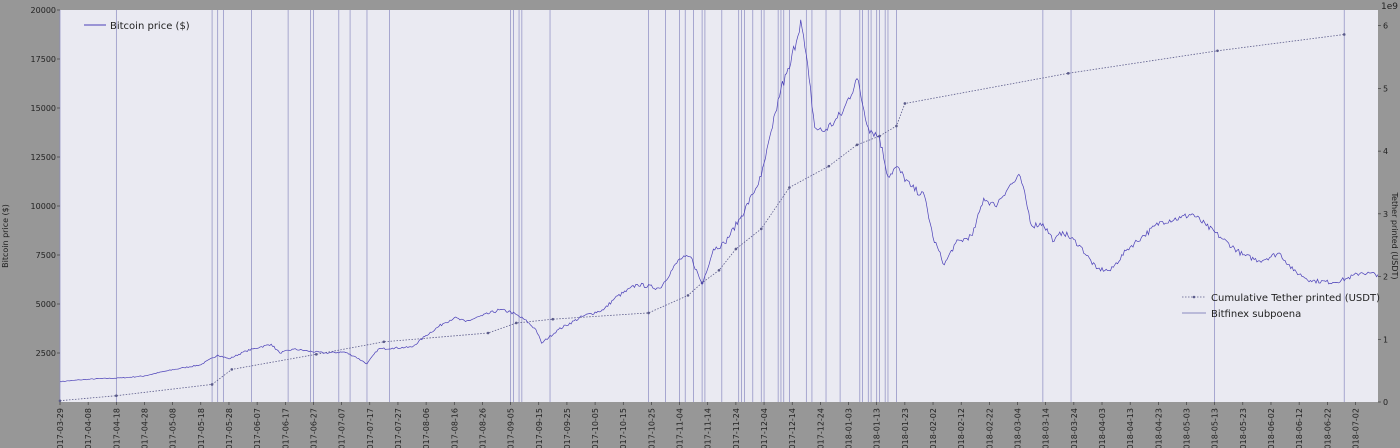 The image size is (1400, 448). I want to click on x-tick-label: 2017-04-08, so click(88, 428).